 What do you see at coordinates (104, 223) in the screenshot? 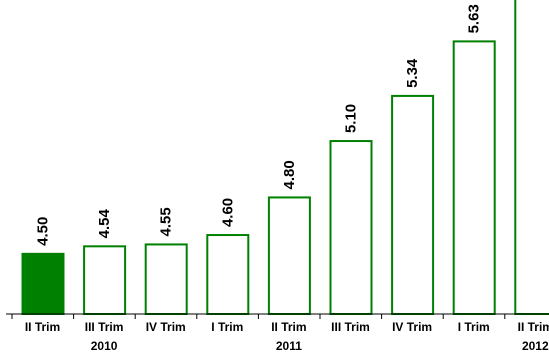
I see `value-label-1: 4.54` at bounding box center [104, 223].